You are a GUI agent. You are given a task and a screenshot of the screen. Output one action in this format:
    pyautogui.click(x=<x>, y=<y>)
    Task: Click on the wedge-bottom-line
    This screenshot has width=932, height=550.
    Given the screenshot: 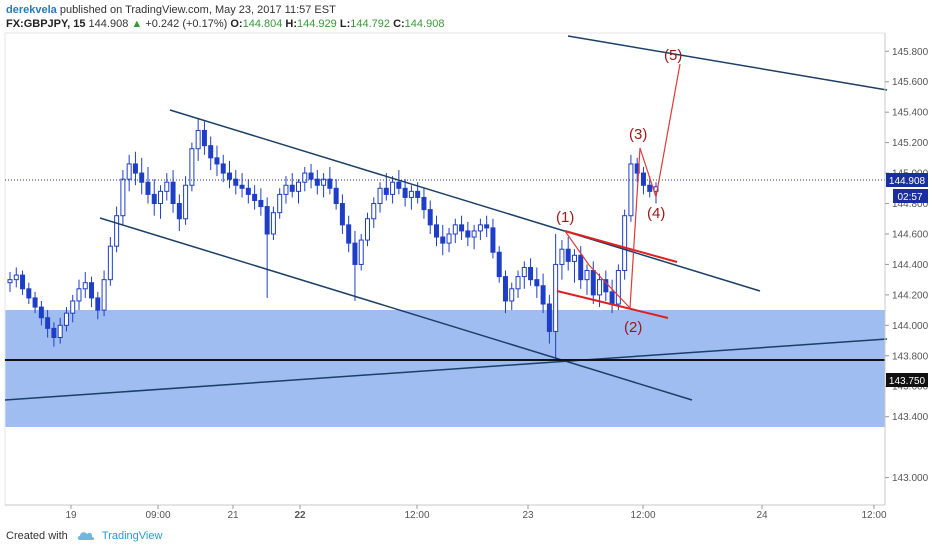 What is the action you would take?
    pyautogui.click(x=612, y=304)
    